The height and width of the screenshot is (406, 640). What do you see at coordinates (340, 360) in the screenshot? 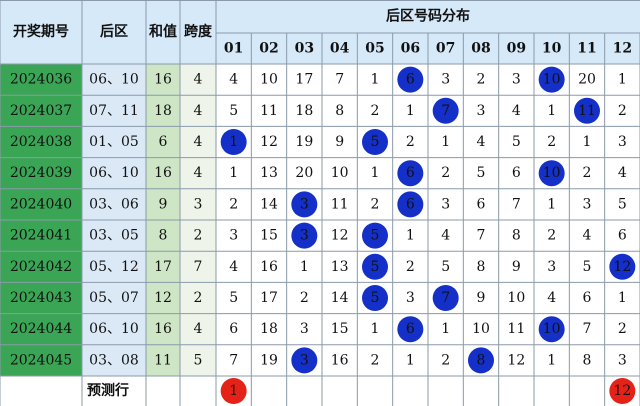
I see `miss-count: 16` at bounding box center [340, 360].